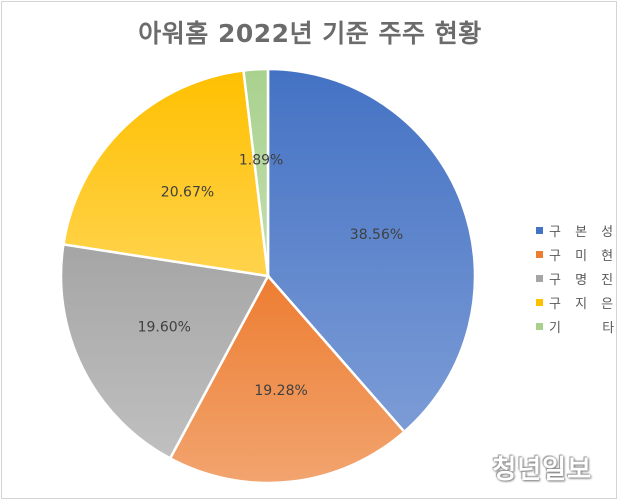 The height and width of the screenshot is (502, 620). Describe the element at coordinates (376, 235) in the screenshot. I see `data-label-구본성: 38.56%` at that location.